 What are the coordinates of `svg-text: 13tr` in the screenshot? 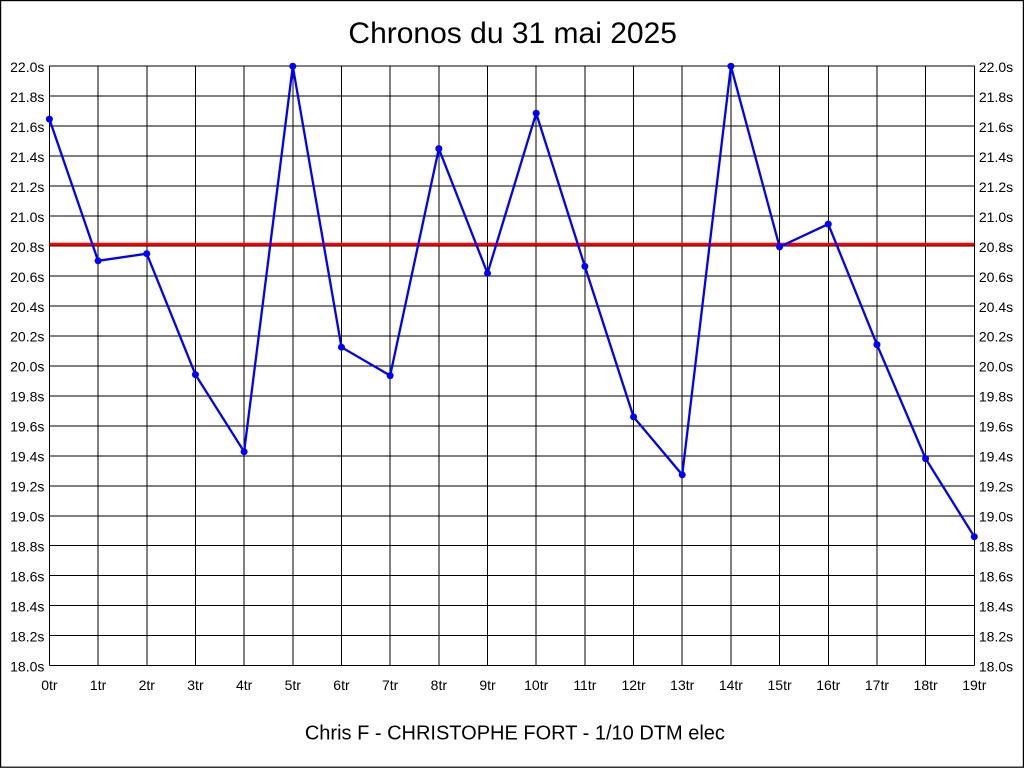 It's located at (682, 685).